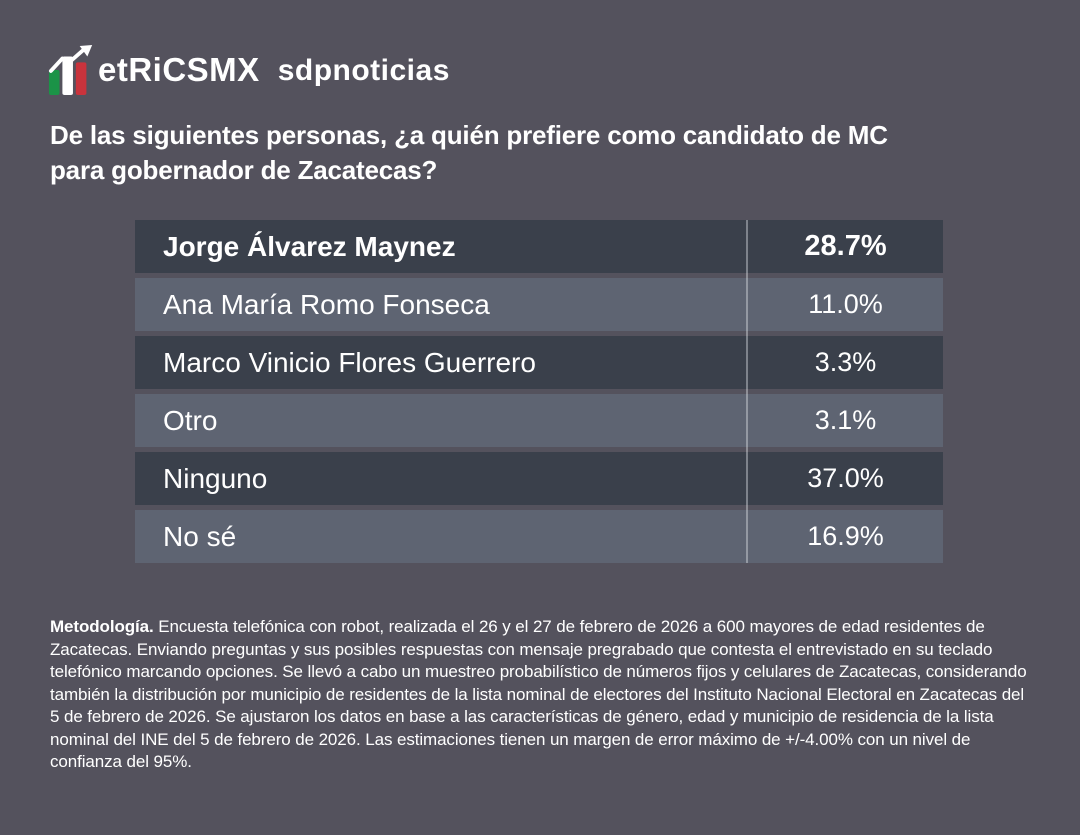 This screenshot has width=1080, height=835. I want to click on result-percentage: 3.1%, so click(845, 420).